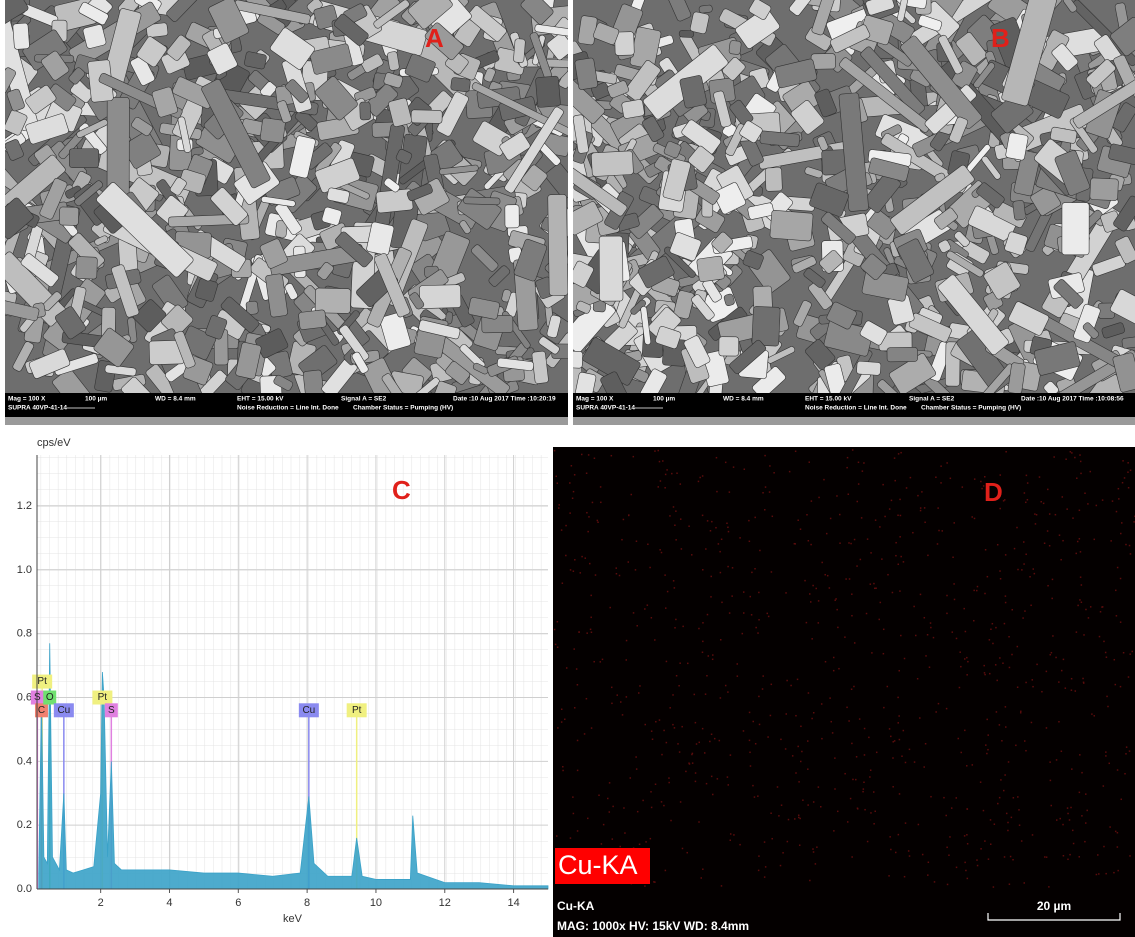 This screenshot has width=1135, height=937. What do you see at coordinates (653, 926) in the screenshot?
I see `map-settings: MAG: 1000x HV: 15kV WD: 8.4mm` at bounding box center [653, 926].